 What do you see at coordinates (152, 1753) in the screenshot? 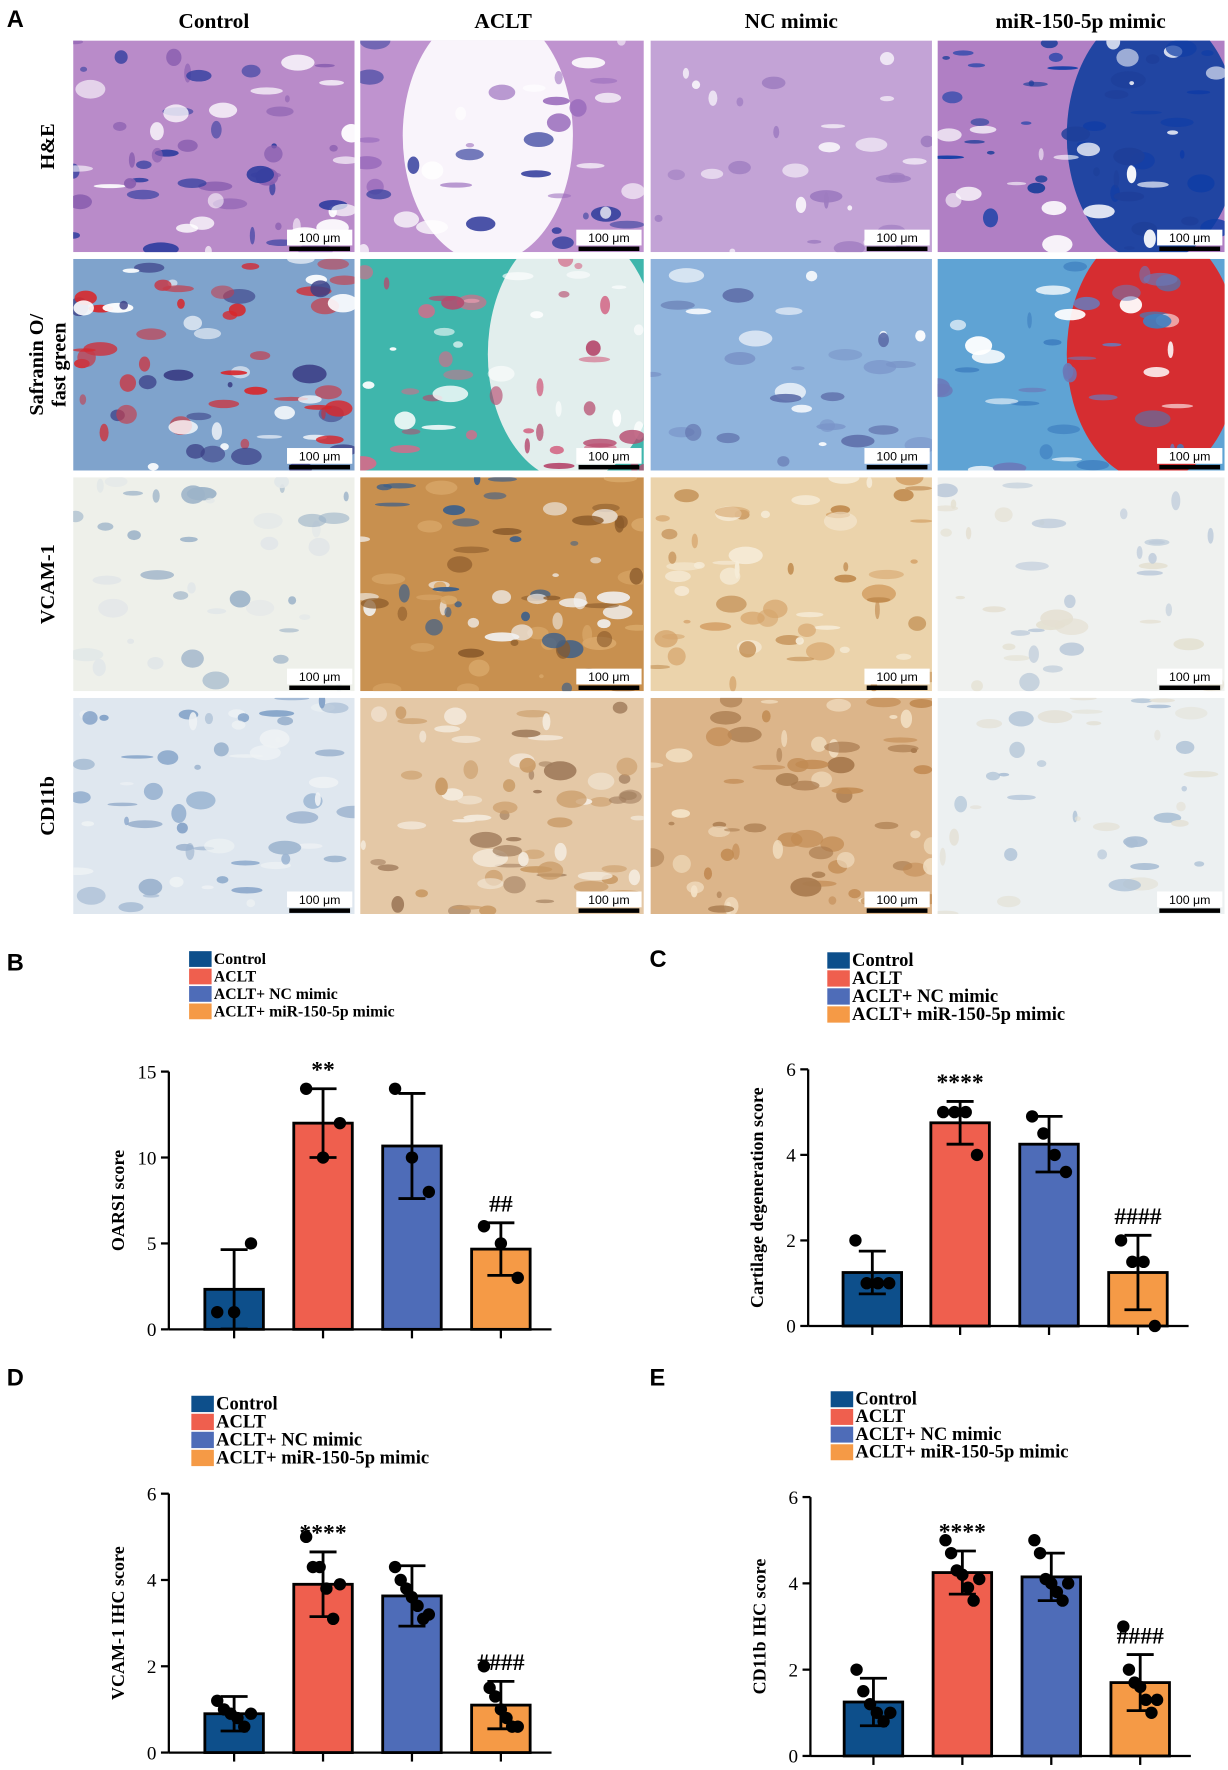
I see `y-tick-label: 0` at bounding box center [152, 1753].